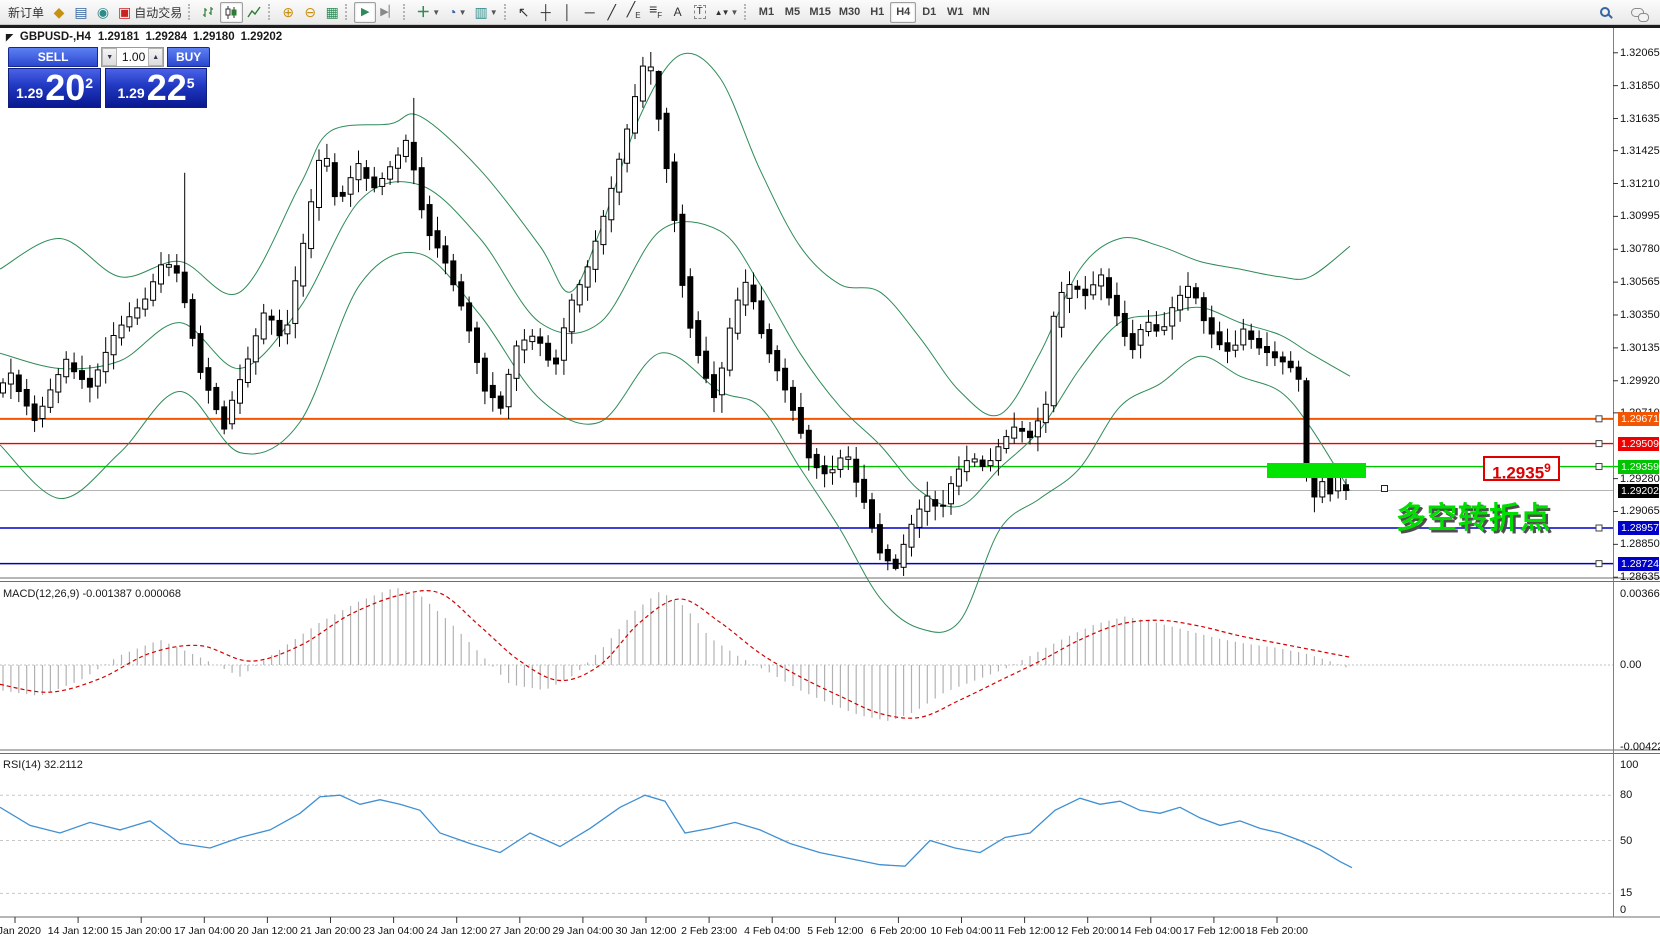 The image size is (1660, 946). Describe the element at coordinates (89, 83) in the screenshot. I see `sell-price-sup: 2` at that location.